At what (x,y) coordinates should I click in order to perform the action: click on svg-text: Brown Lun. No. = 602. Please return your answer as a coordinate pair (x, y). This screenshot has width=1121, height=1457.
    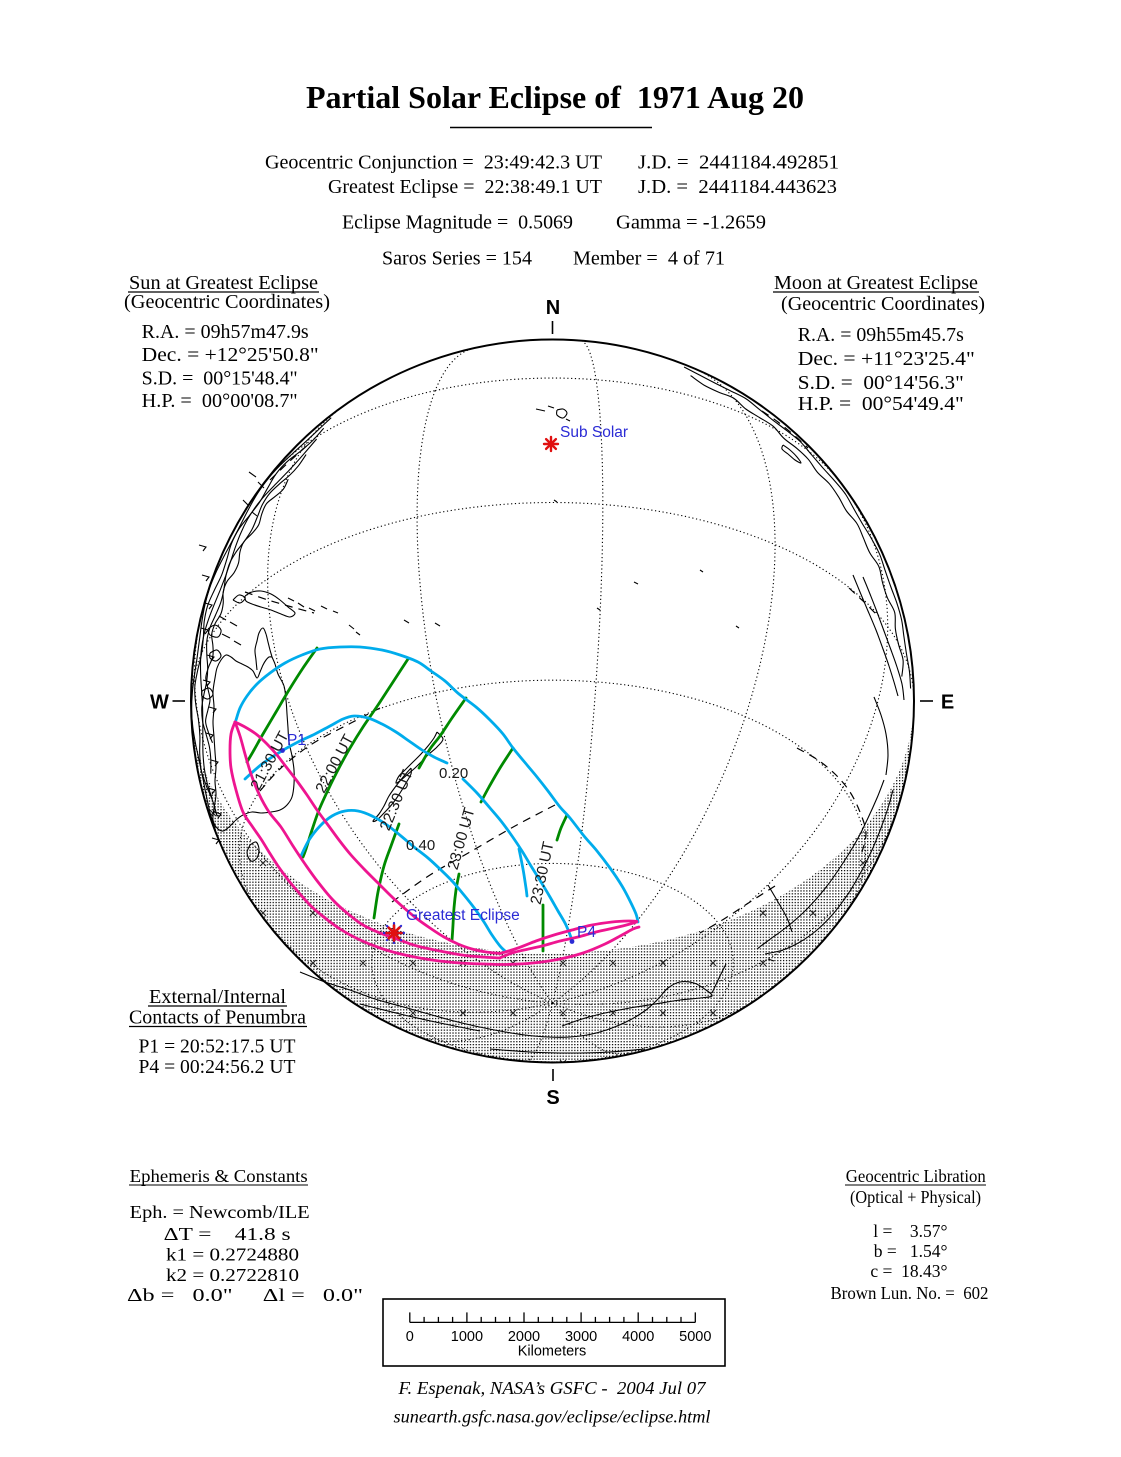
    Looking at the image, I should click on (910, 1293).